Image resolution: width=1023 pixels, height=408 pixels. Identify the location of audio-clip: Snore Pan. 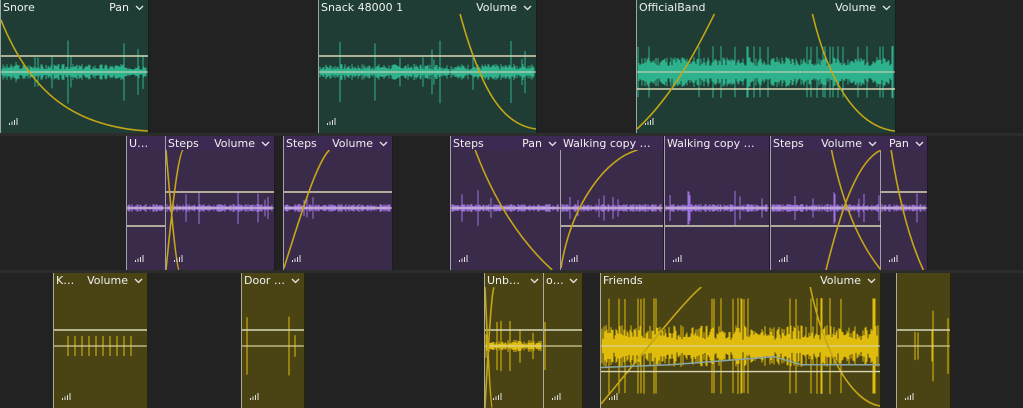
(74, 66).